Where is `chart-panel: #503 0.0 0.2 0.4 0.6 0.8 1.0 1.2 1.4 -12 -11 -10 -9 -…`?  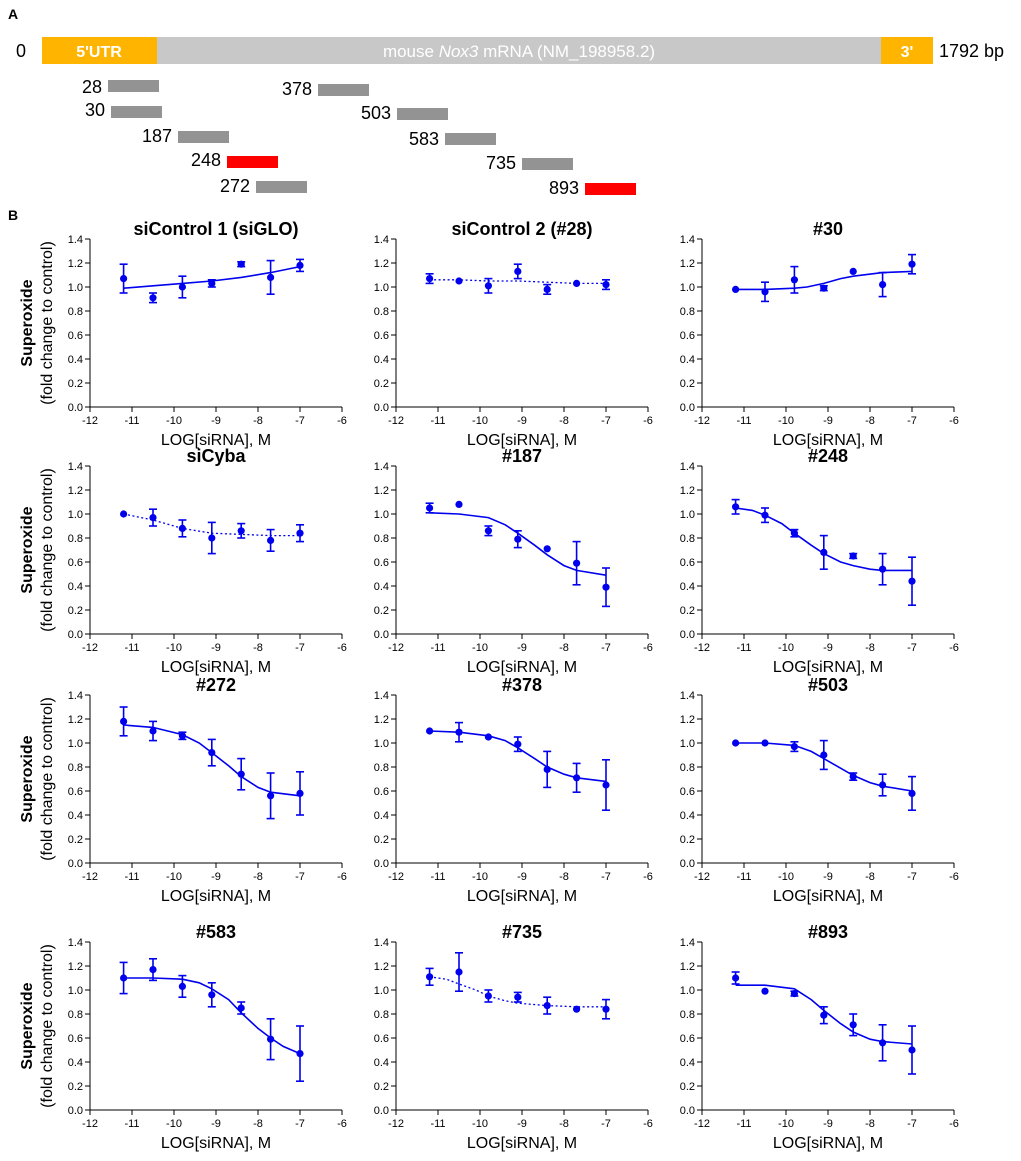
chart-panel: #503 0.0 0.2 0.4 0.6 0.8 1.0 1.2 1.4 -12 -11 -10 -9 -… is located at coordinates (819, 790).